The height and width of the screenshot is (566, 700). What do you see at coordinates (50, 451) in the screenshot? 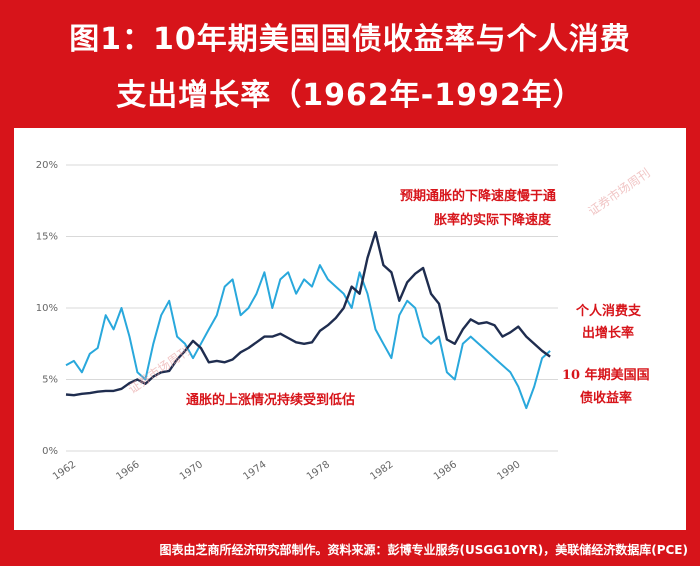
I see `y-tick-label: 0%` at bounding box center [50, 451].